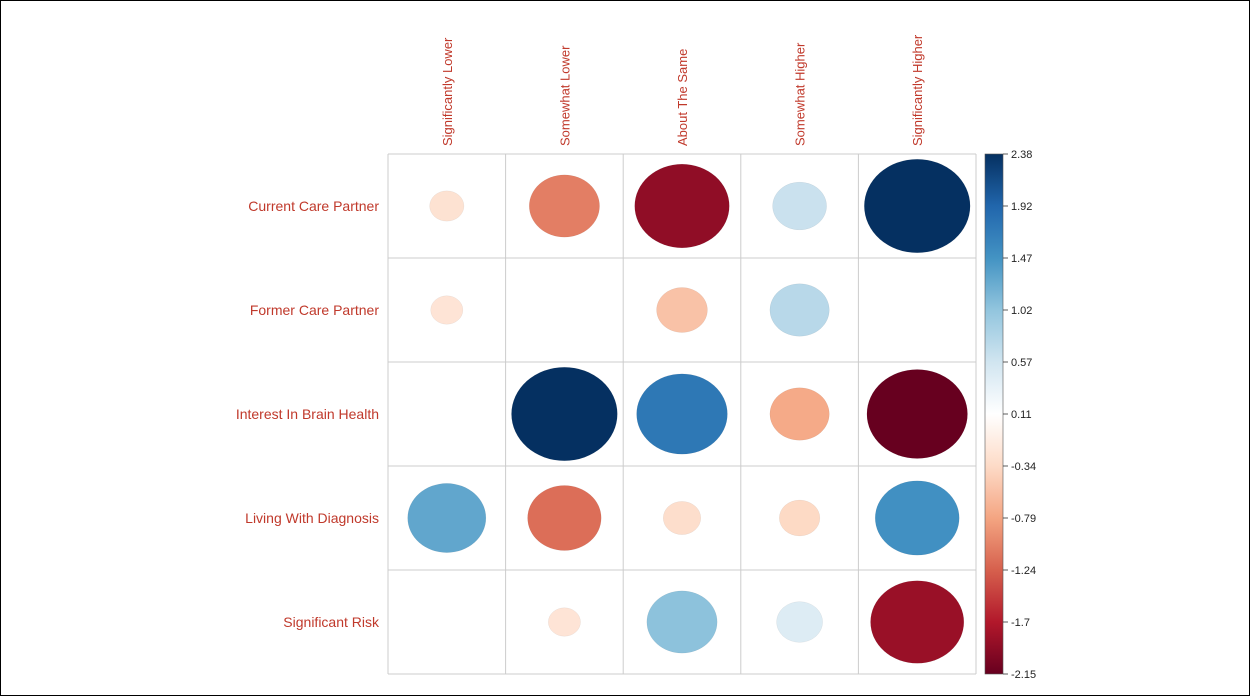 The height and width of the screenshot is (697, 1250). What do you see at coordinates (314, 310) in the screenshot?
I see `row-label: Former Care Partner` at bounding box center [314, 310].